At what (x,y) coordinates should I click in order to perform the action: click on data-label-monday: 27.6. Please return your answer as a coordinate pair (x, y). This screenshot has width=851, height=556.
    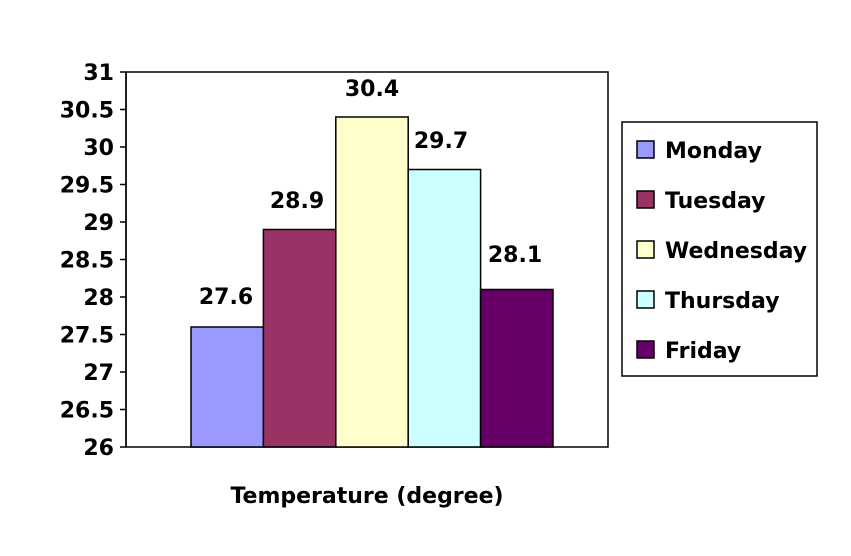
    Looking at the image, I should click on (226, 297).